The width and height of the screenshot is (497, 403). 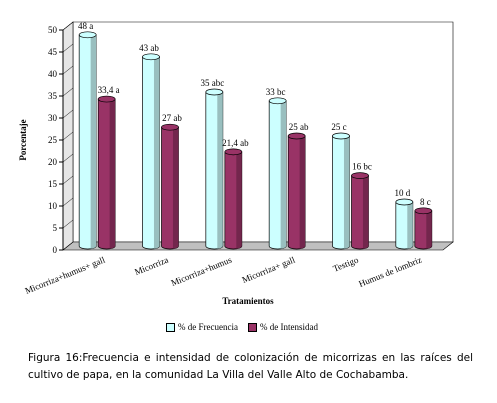 What do you see at coordinates (170, 327) in the screenshot?
I see `legend-swatch-frecuencia` at bounding box center [170, 327].